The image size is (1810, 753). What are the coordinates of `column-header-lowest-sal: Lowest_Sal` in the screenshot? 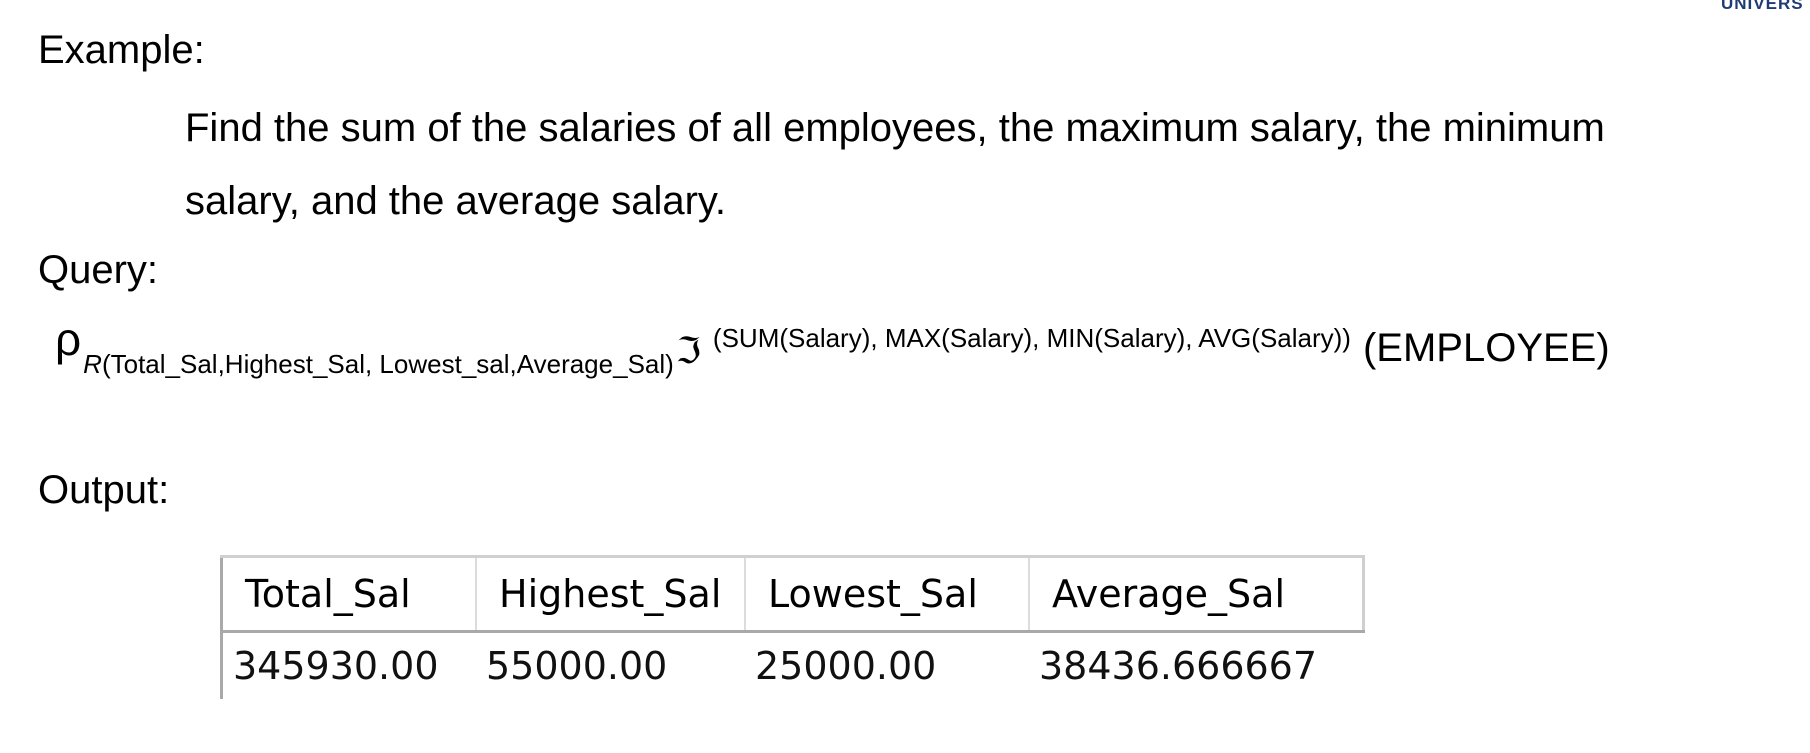 It's located at (887, 594).